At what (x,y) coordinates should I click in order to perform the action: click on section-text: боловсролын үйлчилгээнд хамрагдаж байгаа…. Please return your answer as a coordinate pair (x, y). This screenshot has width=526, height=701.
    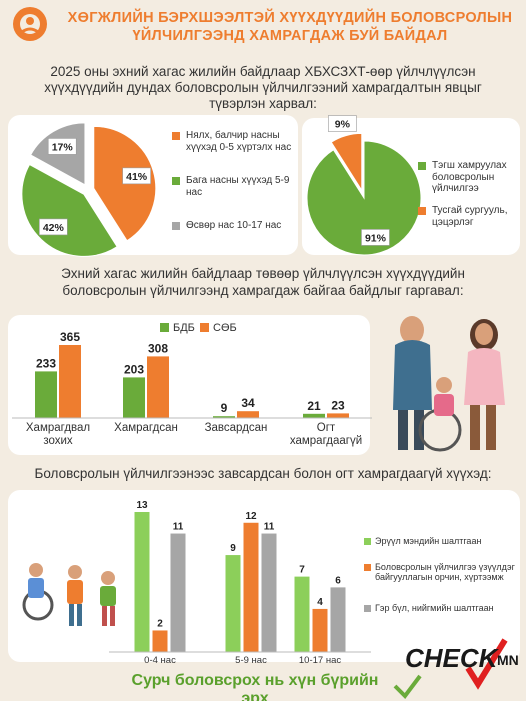
    Looking at the image, I should click on (263, 290).